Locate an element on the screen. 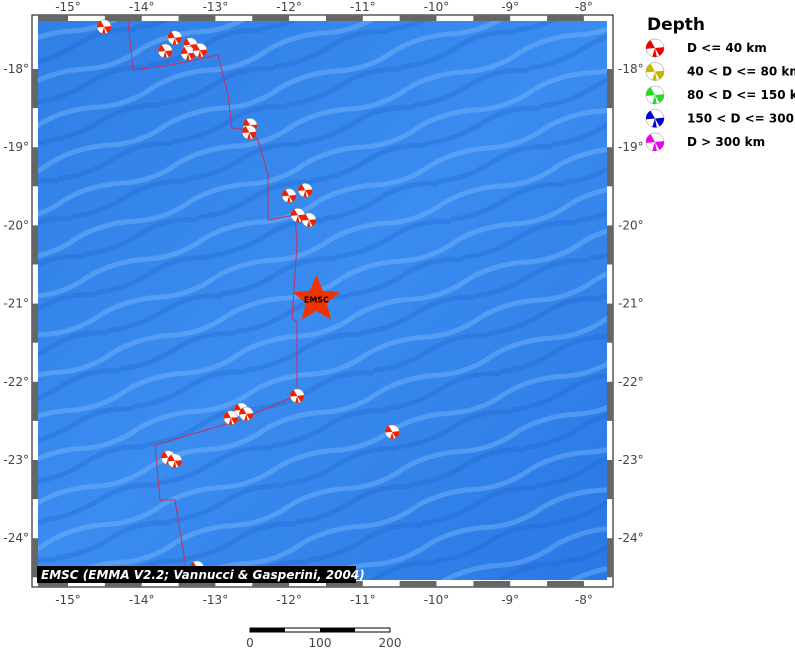 This screenshot has width=795, height=648. legend-item-label: D > 300 km is located at coordinates (726, 142).